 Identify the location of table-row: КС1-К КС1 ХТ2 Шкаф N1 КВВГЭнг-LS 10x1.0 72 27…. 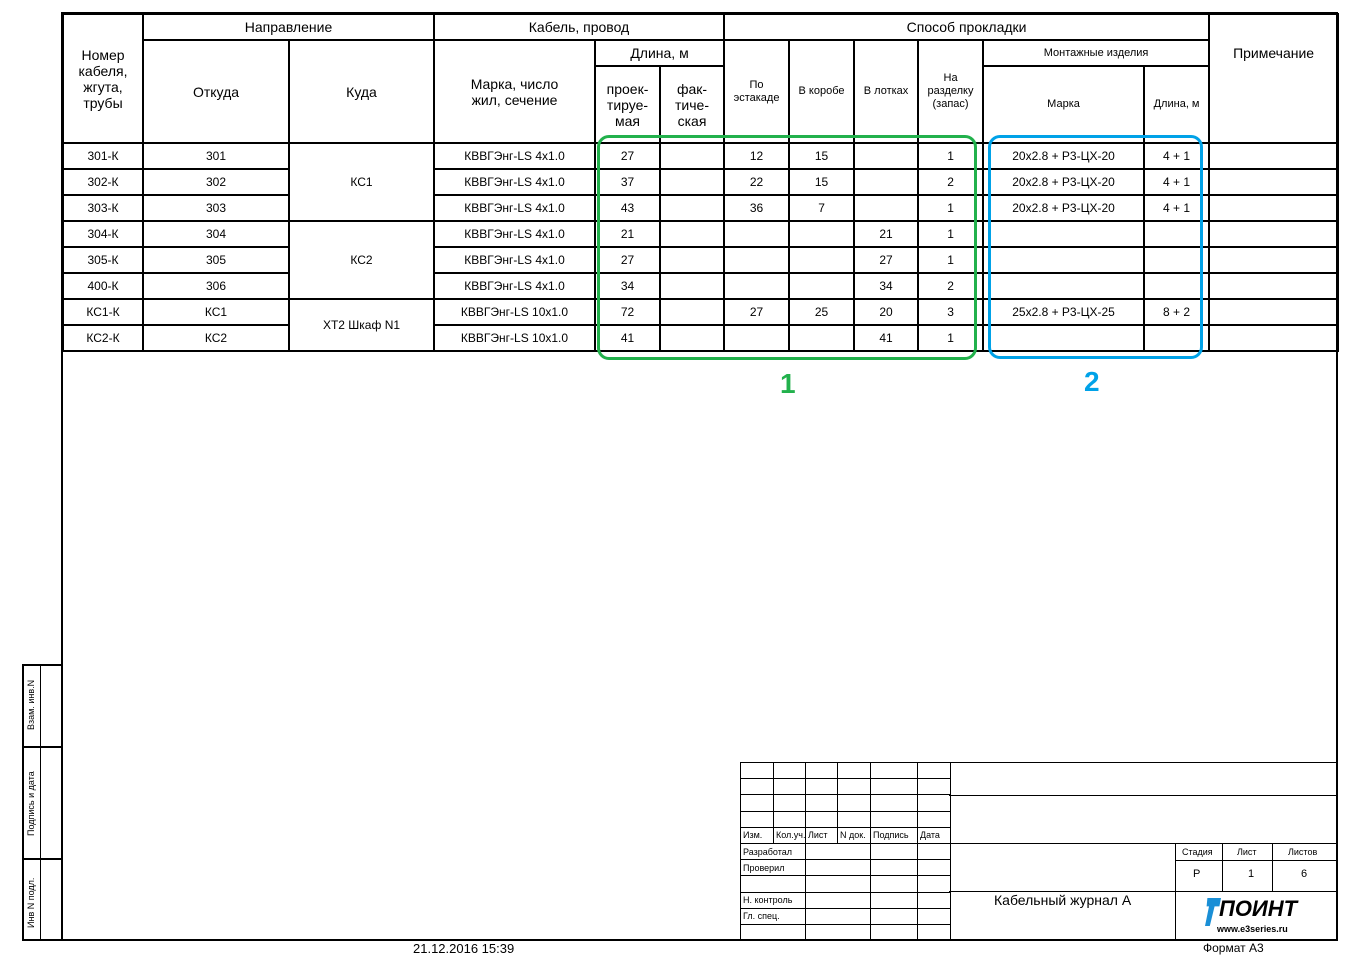
(701, 325).